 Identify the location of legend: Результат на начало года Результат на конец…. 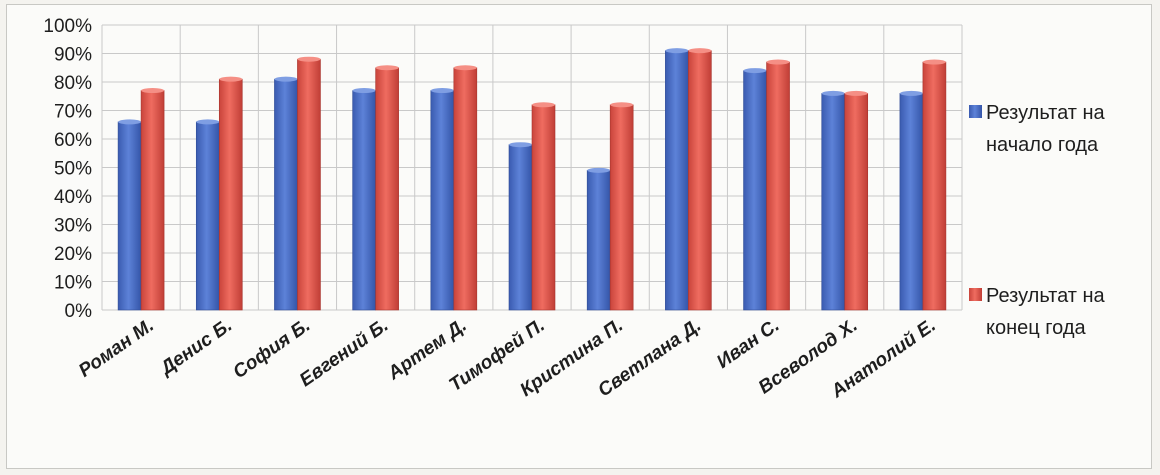
(1037, 220).